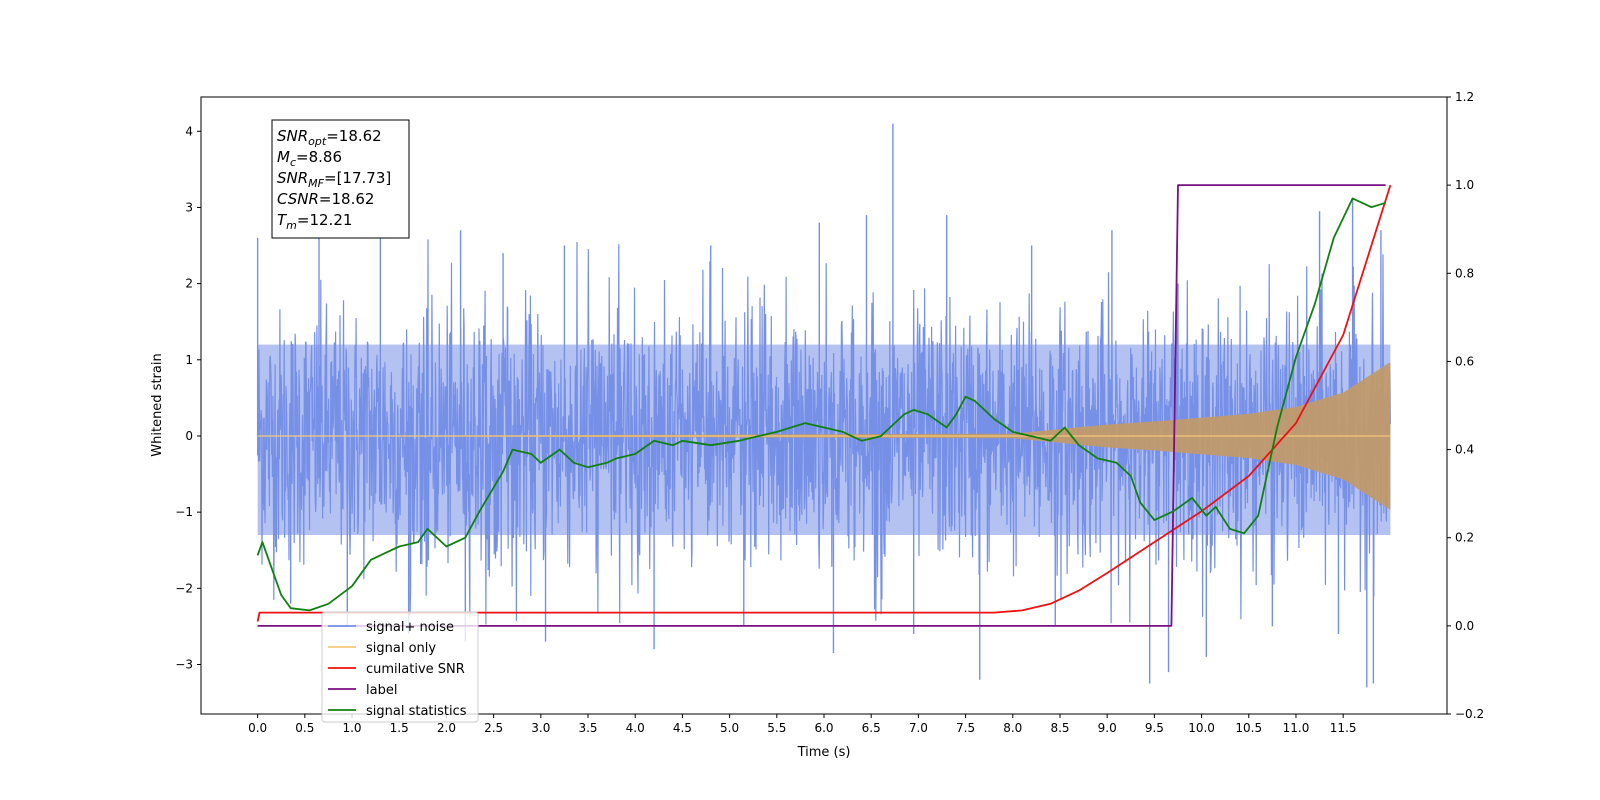 The height and width of the screenshot is (800, 1600). I want to click on x-tick-label: 7.0, so click(918, 728).